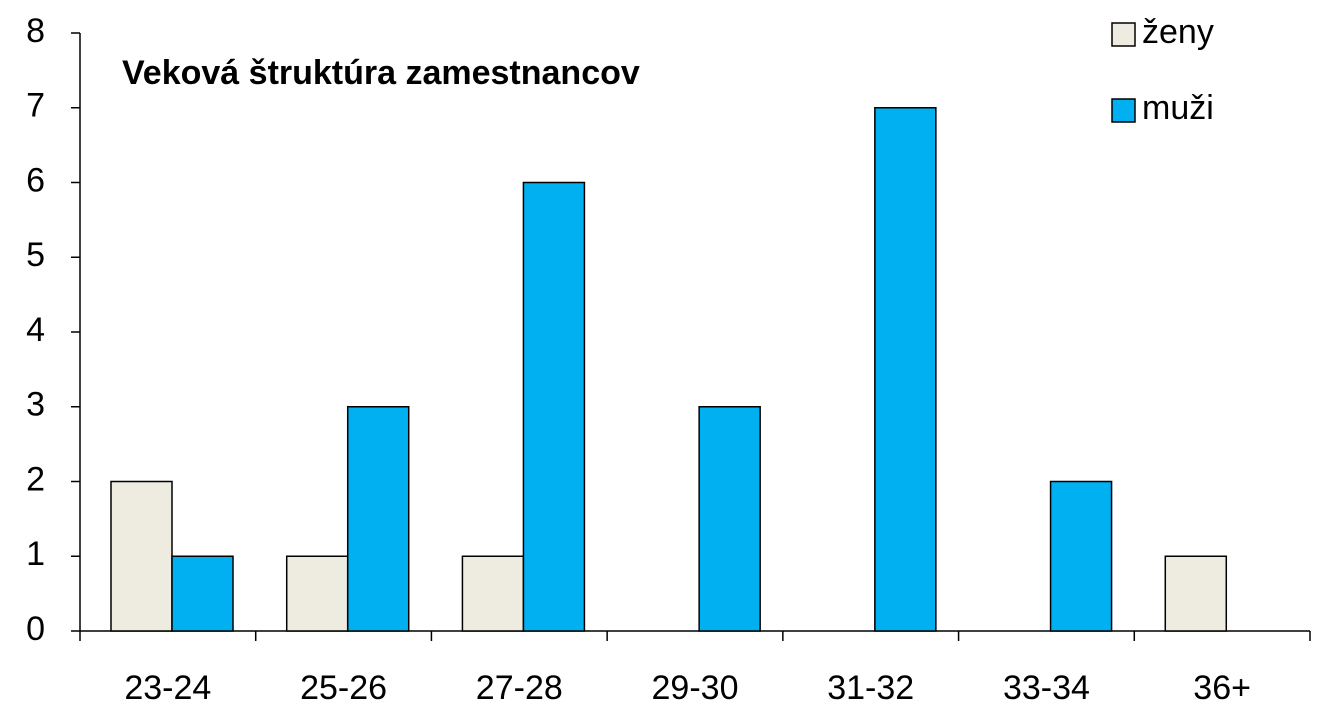 The image size is (1325, 712). Describe the element at coordinates (35, 180) in the screenshot. I see `y-tick-label: 6` at that location.